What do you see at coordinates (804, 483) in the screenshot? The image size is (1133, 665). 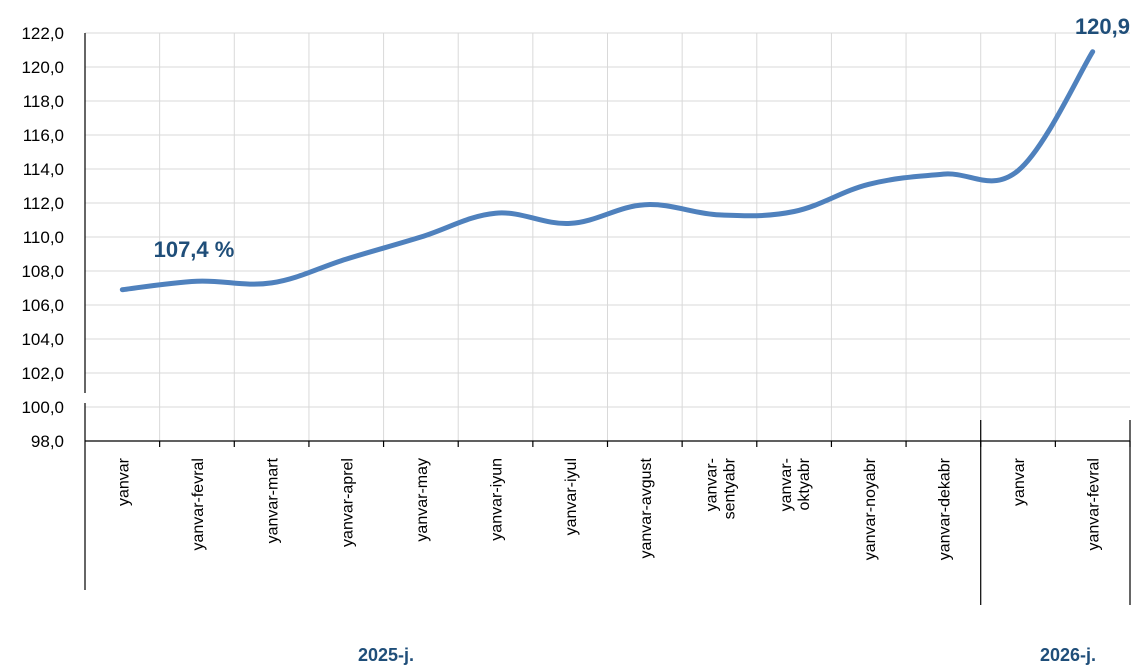 I see `x-tick-label: oktyabr` at bounding box center [804, 483].